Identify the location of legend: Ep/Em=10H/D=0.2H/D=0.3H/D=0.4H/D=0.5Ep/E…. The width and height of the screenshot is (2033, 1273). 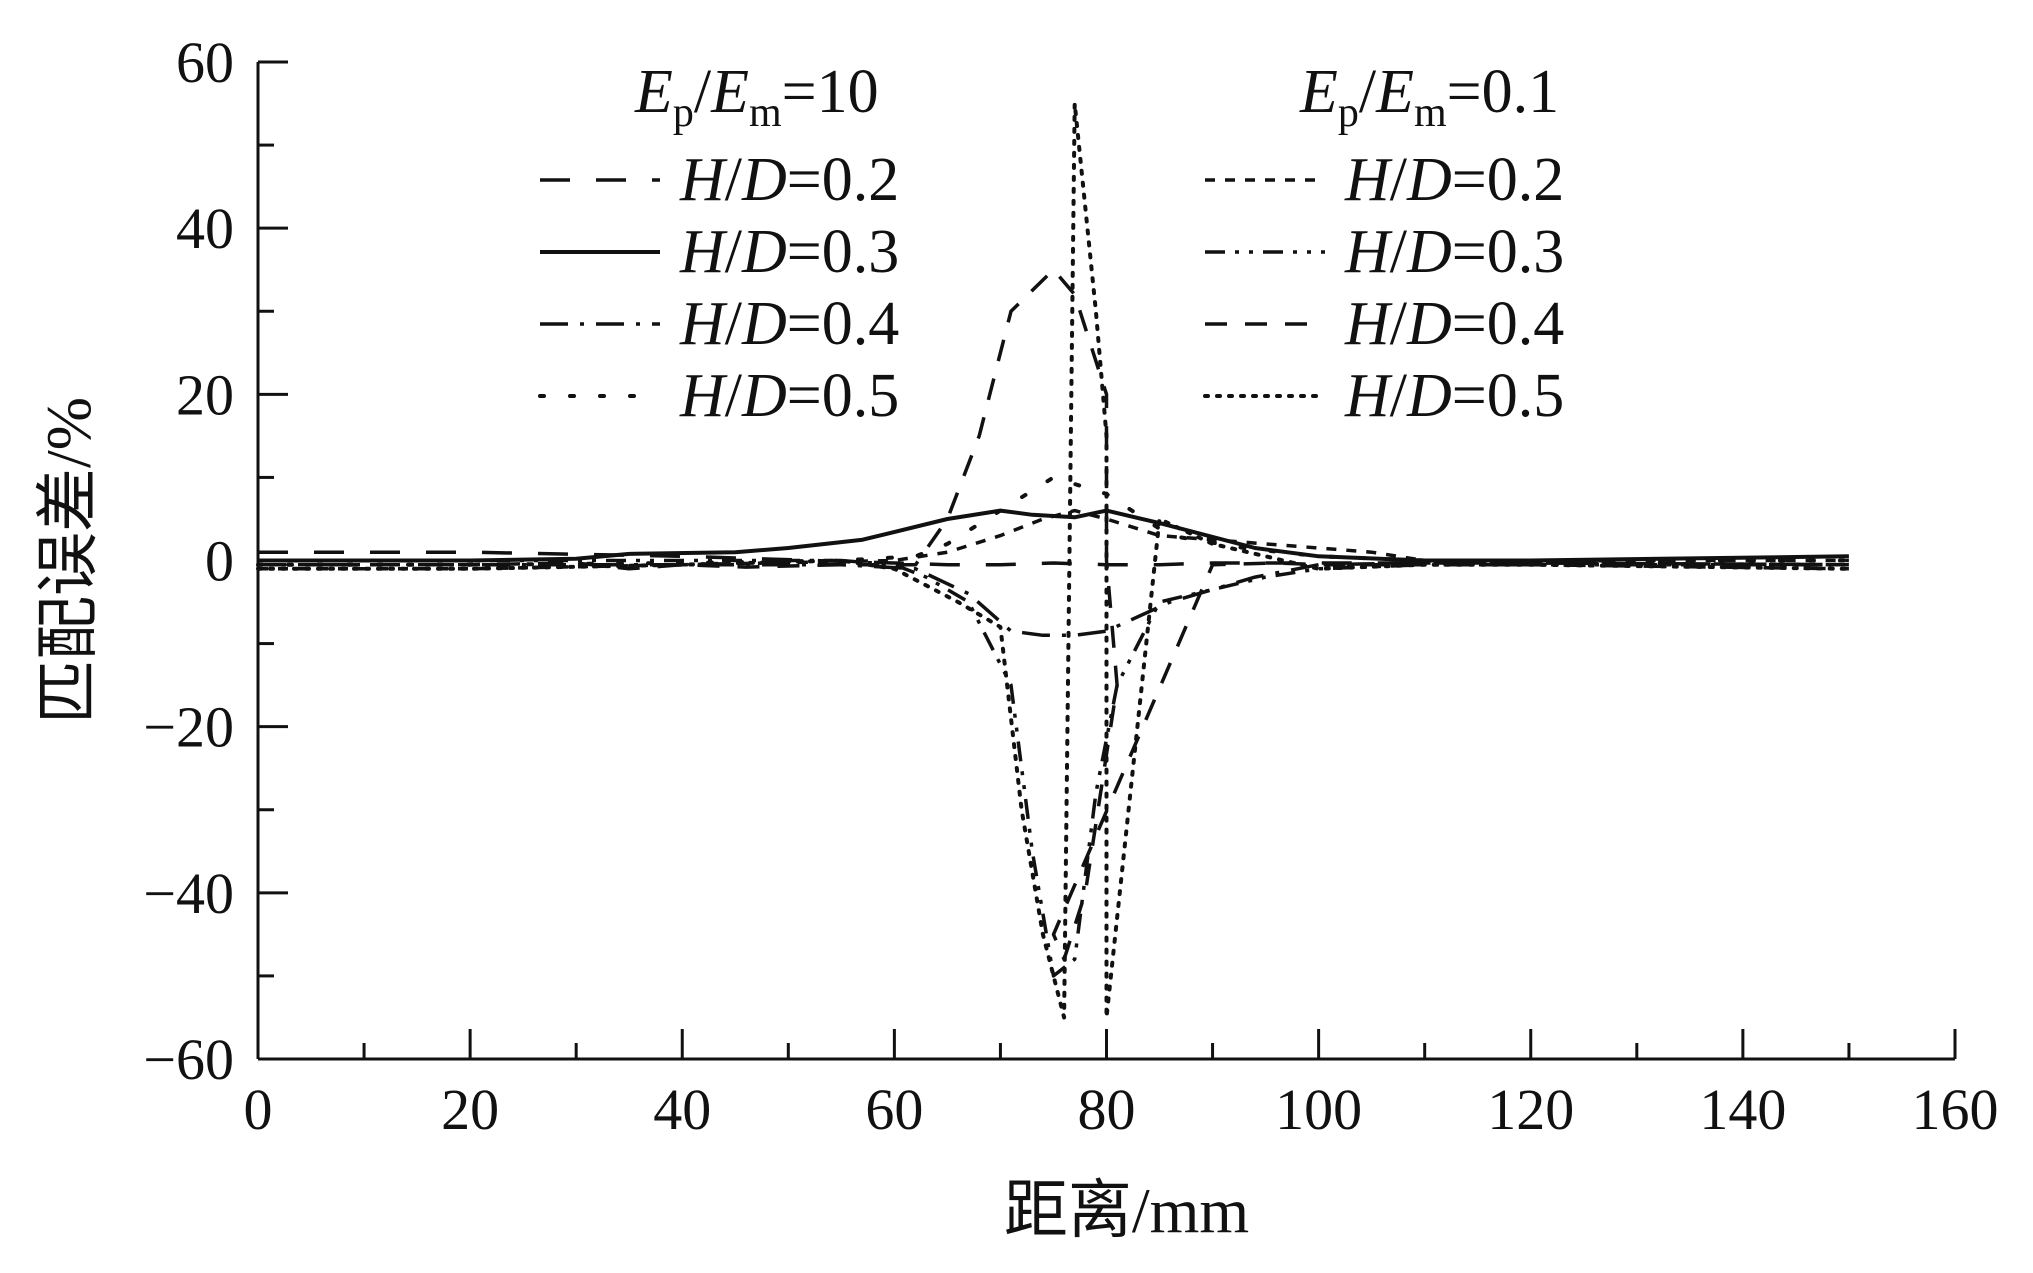
(1051, 244).